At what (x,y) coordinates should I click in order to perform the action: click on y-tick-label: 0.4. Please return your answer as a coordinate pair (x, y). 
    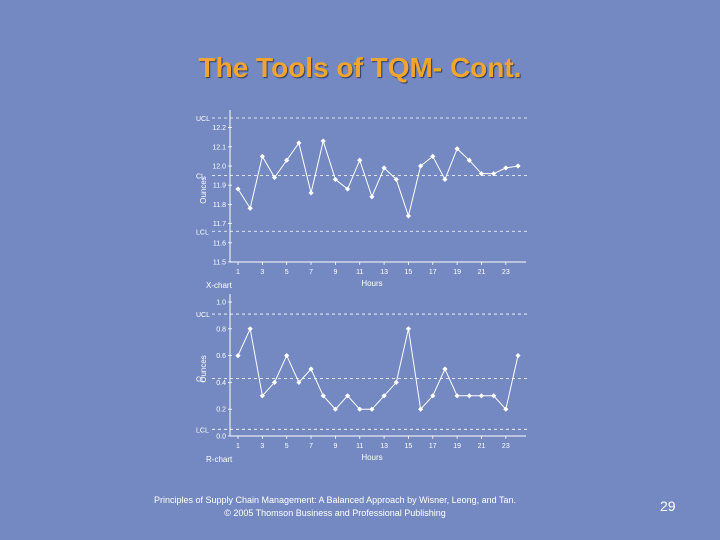
    Looking at the image, I should click on (221, 383).